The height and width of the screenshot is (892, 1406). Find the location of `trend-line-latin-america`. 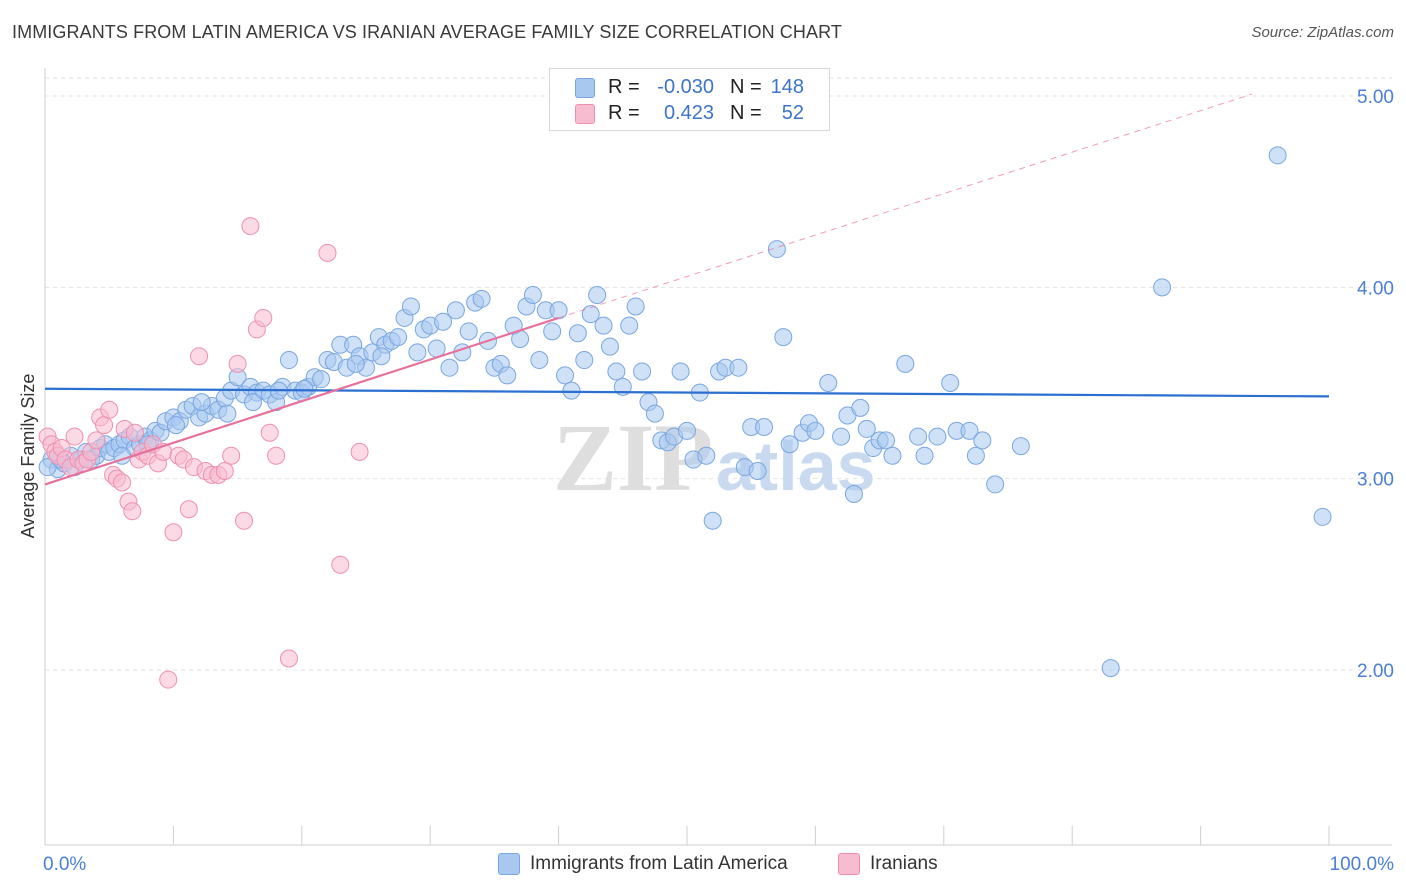

trend-line-latin-america is located at coordinates (687, 392).